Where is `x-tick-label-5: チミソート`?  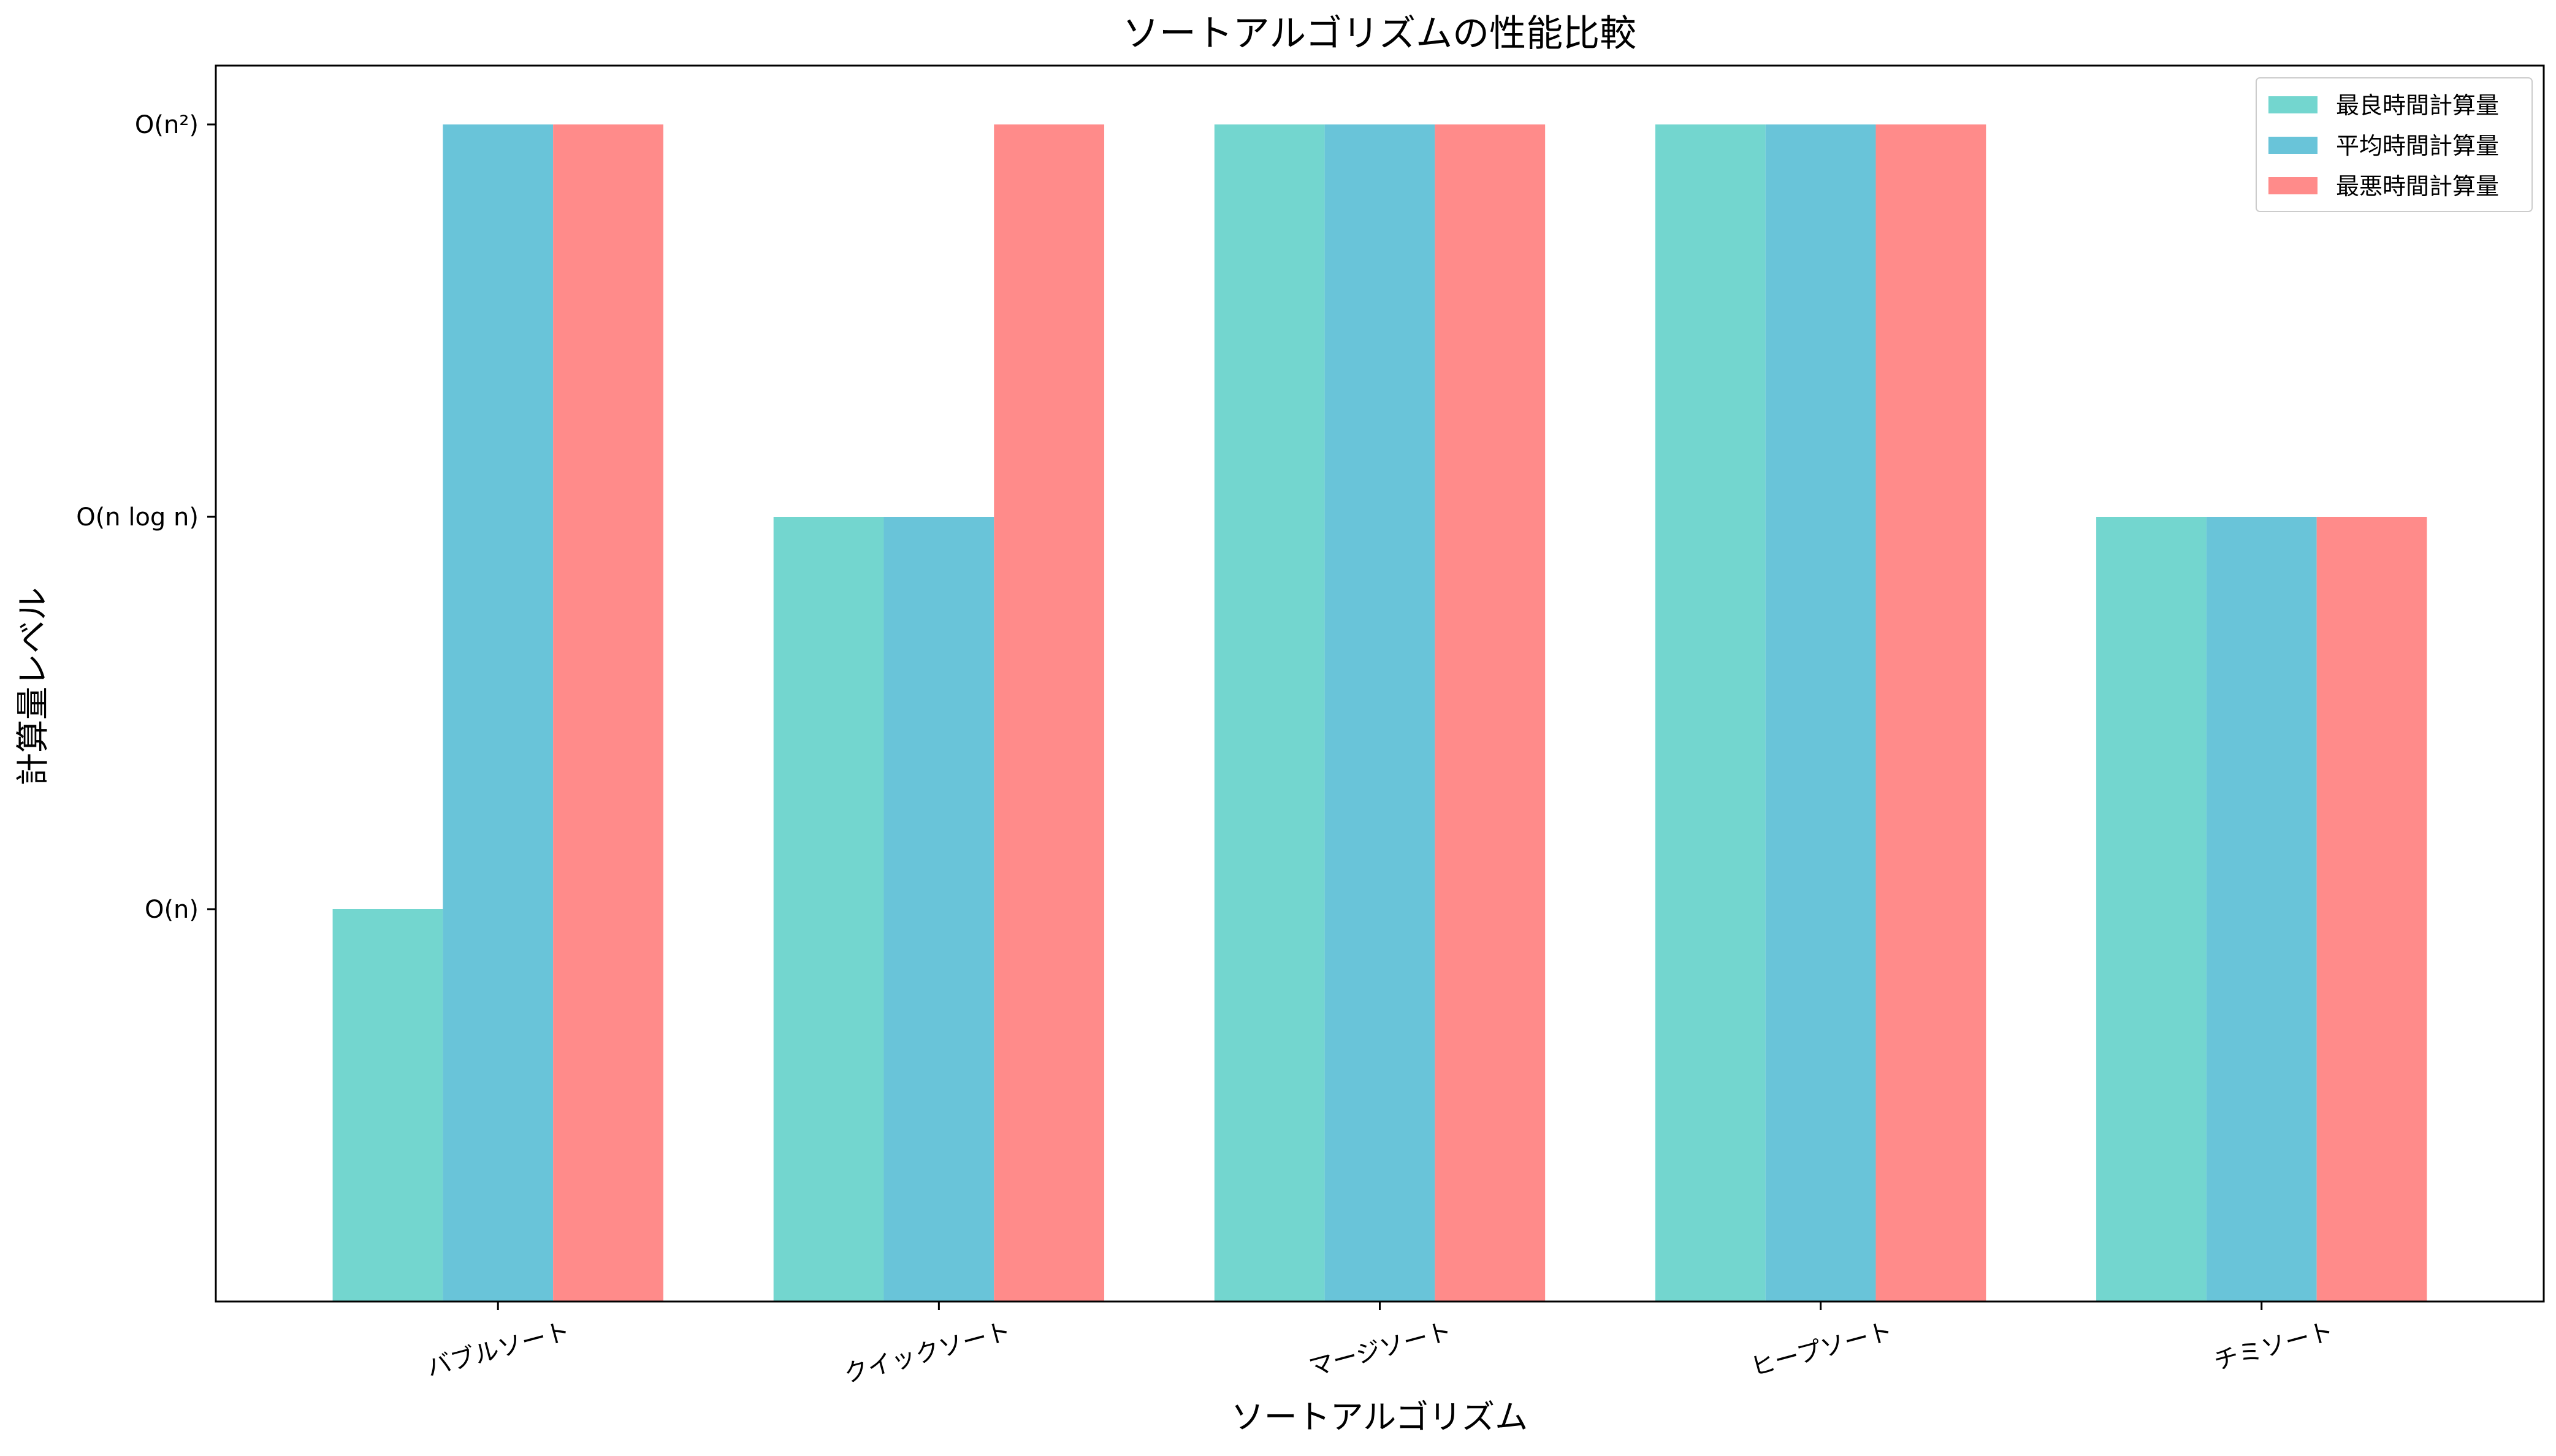 x-tick-label-5: チミソート is located at coordinates (2274, 1346).